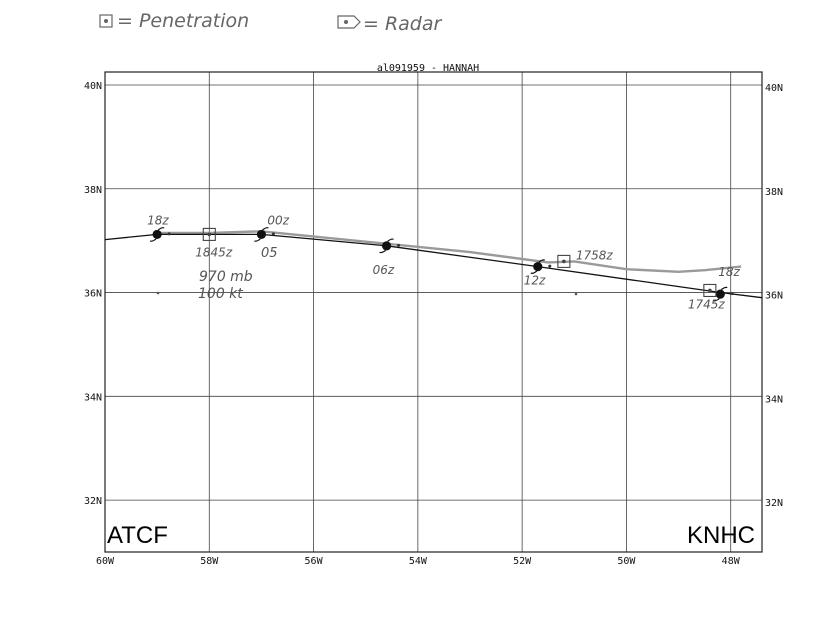 The height and width of the screenshot is (638, 825). Describe the element at coordinates (269, 253) in the screenshot. I see `day-annotation: 05` at that location.